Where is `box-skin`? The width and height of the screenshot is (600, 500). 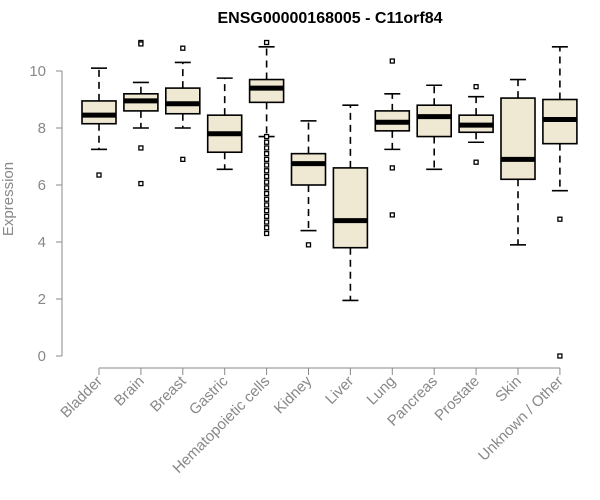
box-skin is located at coordinates (518, 162).